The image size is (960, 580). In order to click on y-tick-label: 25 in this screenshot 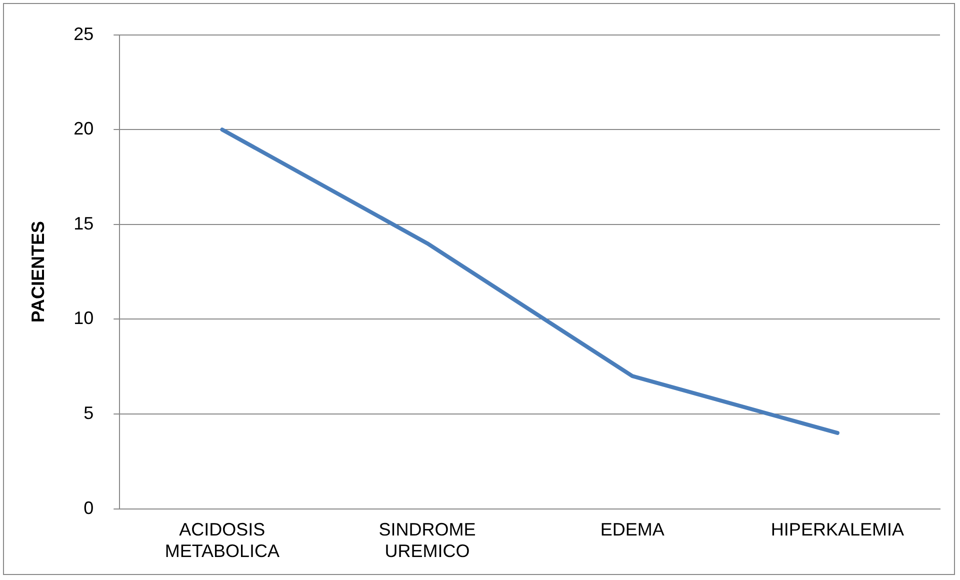, I will do `click(84, 34)`.